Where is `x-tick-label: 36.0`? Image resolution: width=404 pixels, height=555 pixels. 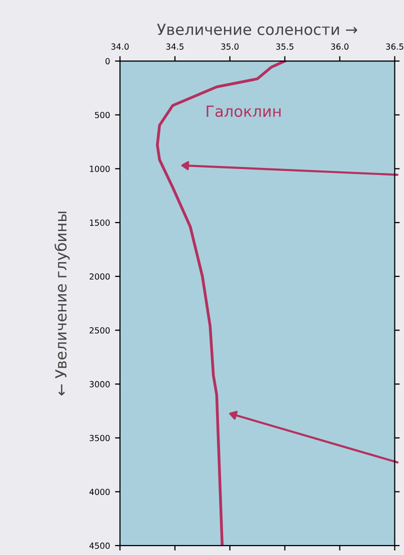
x-tick-label: 36.0 is located at coordinates (339, 46).